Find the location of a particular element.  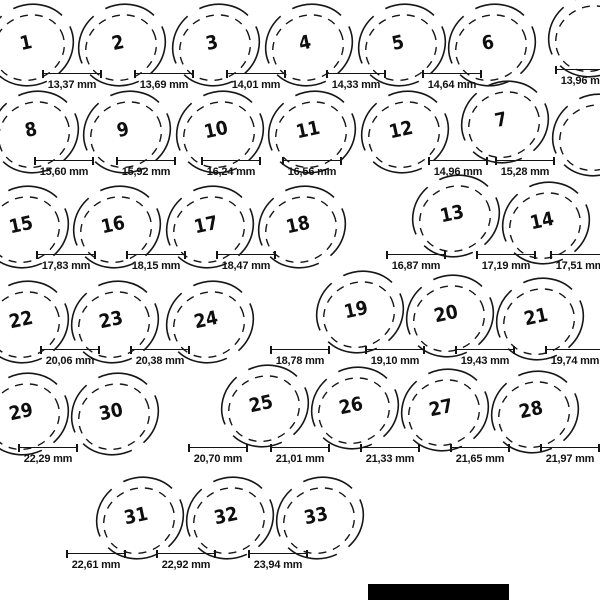

diameter-label: 18,15 mm is located at coordinates (156, 261).